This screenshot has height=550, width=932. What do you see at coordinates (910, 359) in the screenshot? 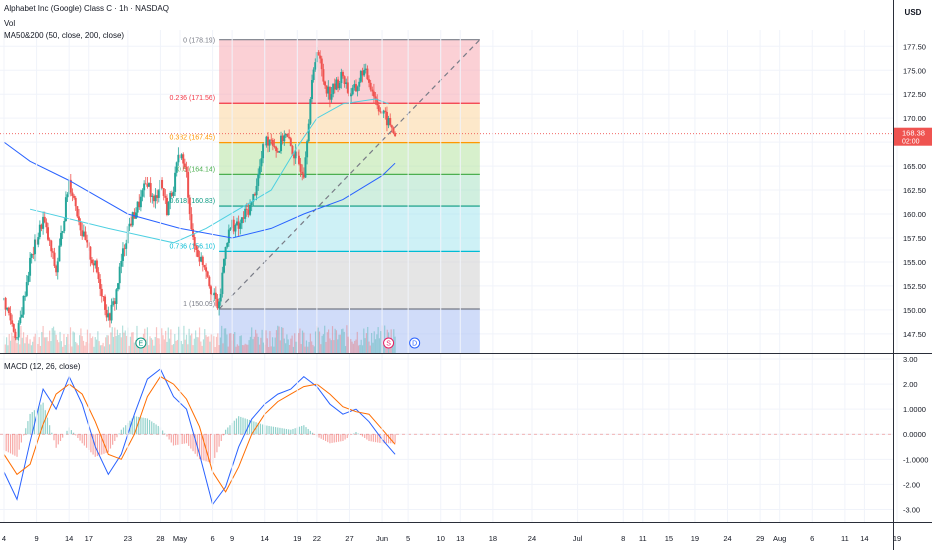
I see `macd-tick-label: 3.00` at bounding box center [910, 359].